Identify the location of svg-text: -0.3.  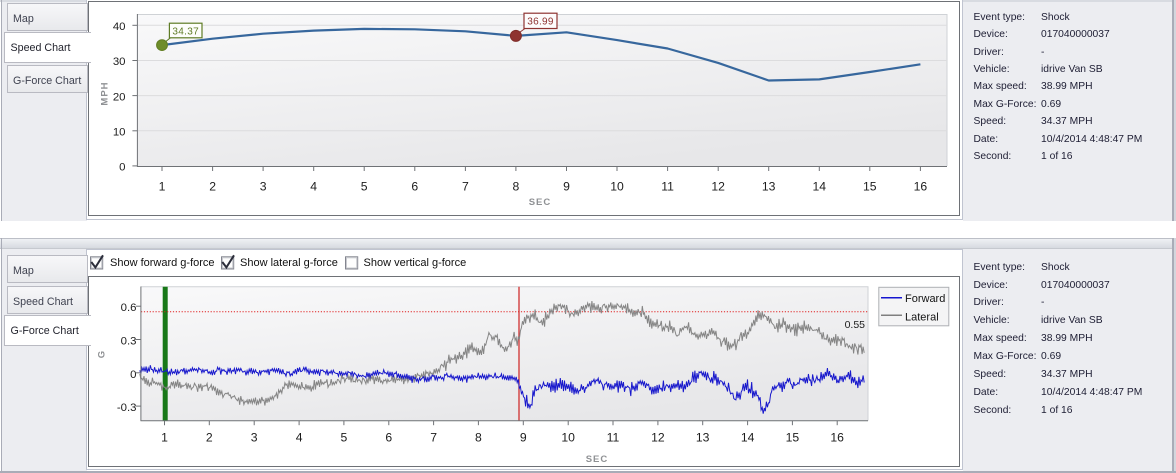
(127, 408).